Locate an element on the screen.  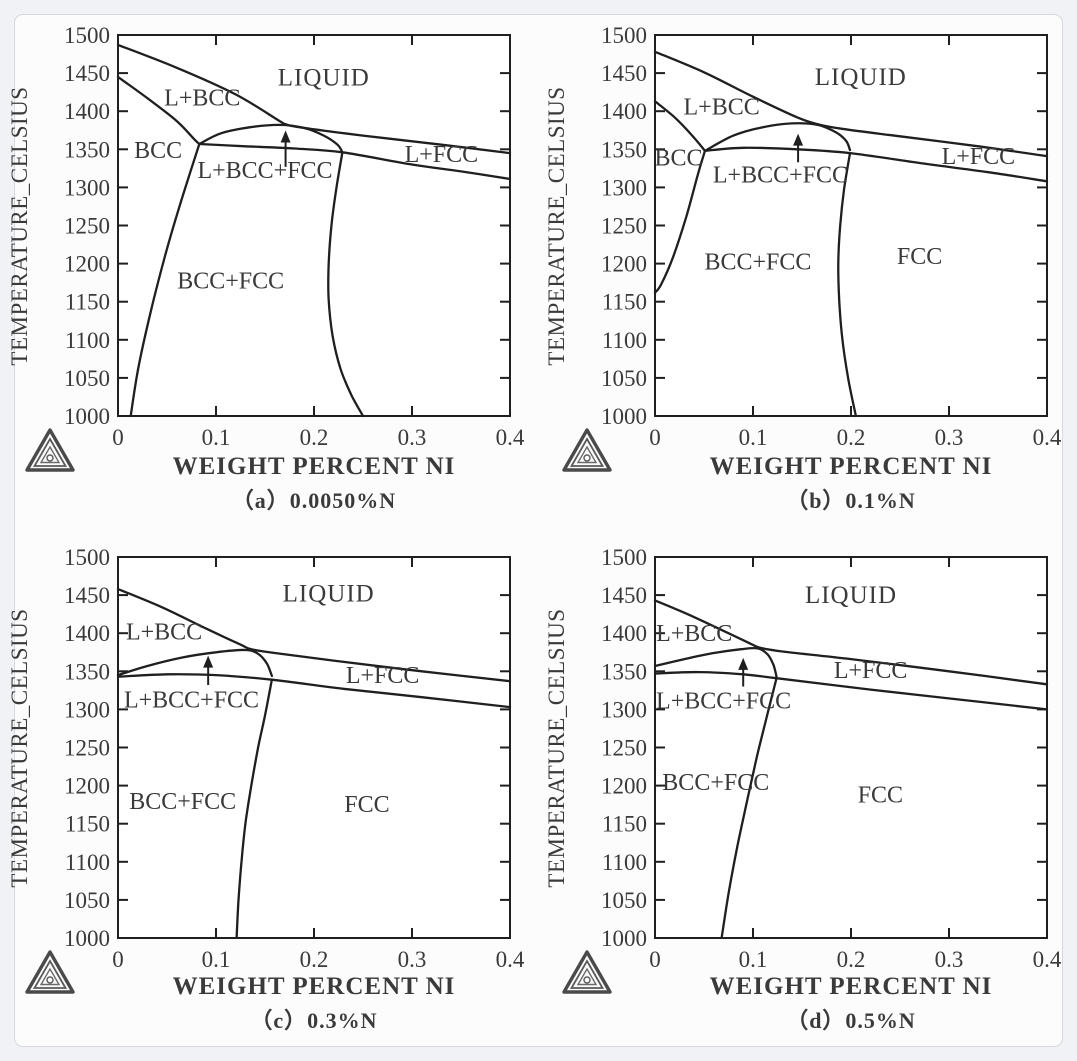
region-label-bcc: BCC is located at coordinates (158, 151).